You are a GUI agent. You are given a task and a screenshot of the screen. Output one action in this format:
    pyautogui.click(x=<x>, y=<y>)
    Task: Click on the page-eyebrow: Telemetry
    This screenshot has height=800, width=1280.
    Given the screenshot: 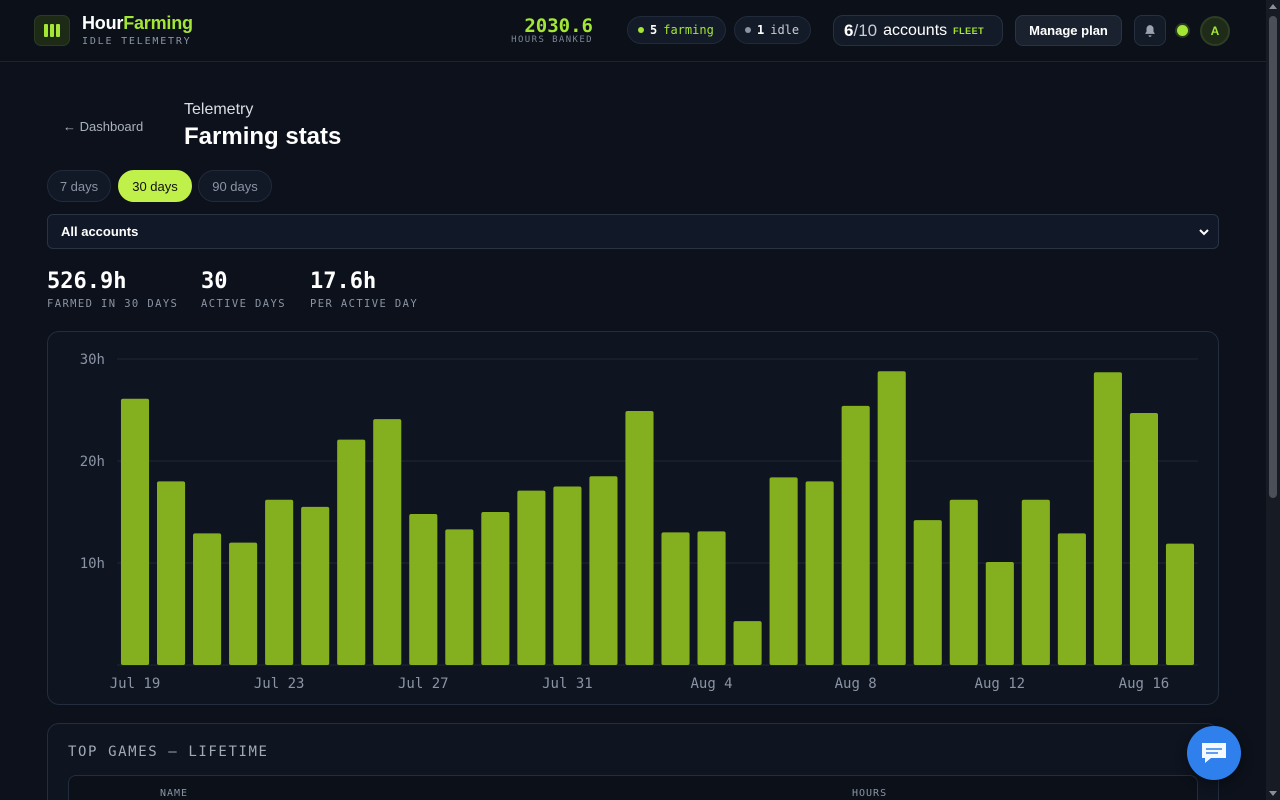 What is the action you would take?
    pyautogui.click(x=219, y=109)
    